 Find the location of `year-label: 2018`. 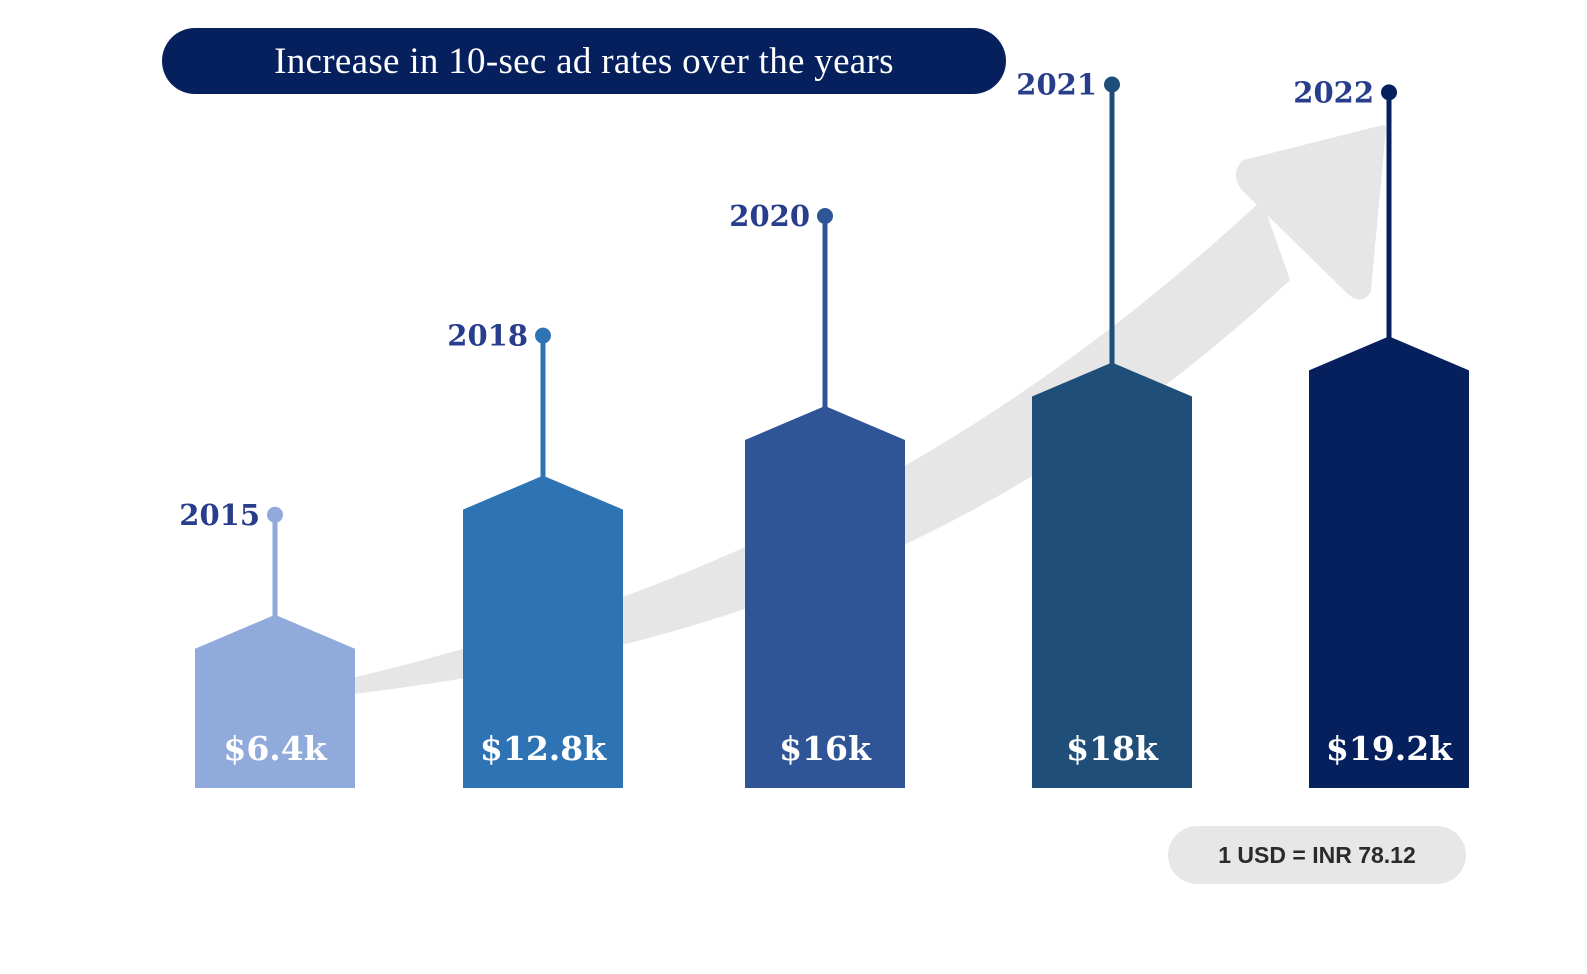

year-label: 2018 is located at coordinates (487, 336).